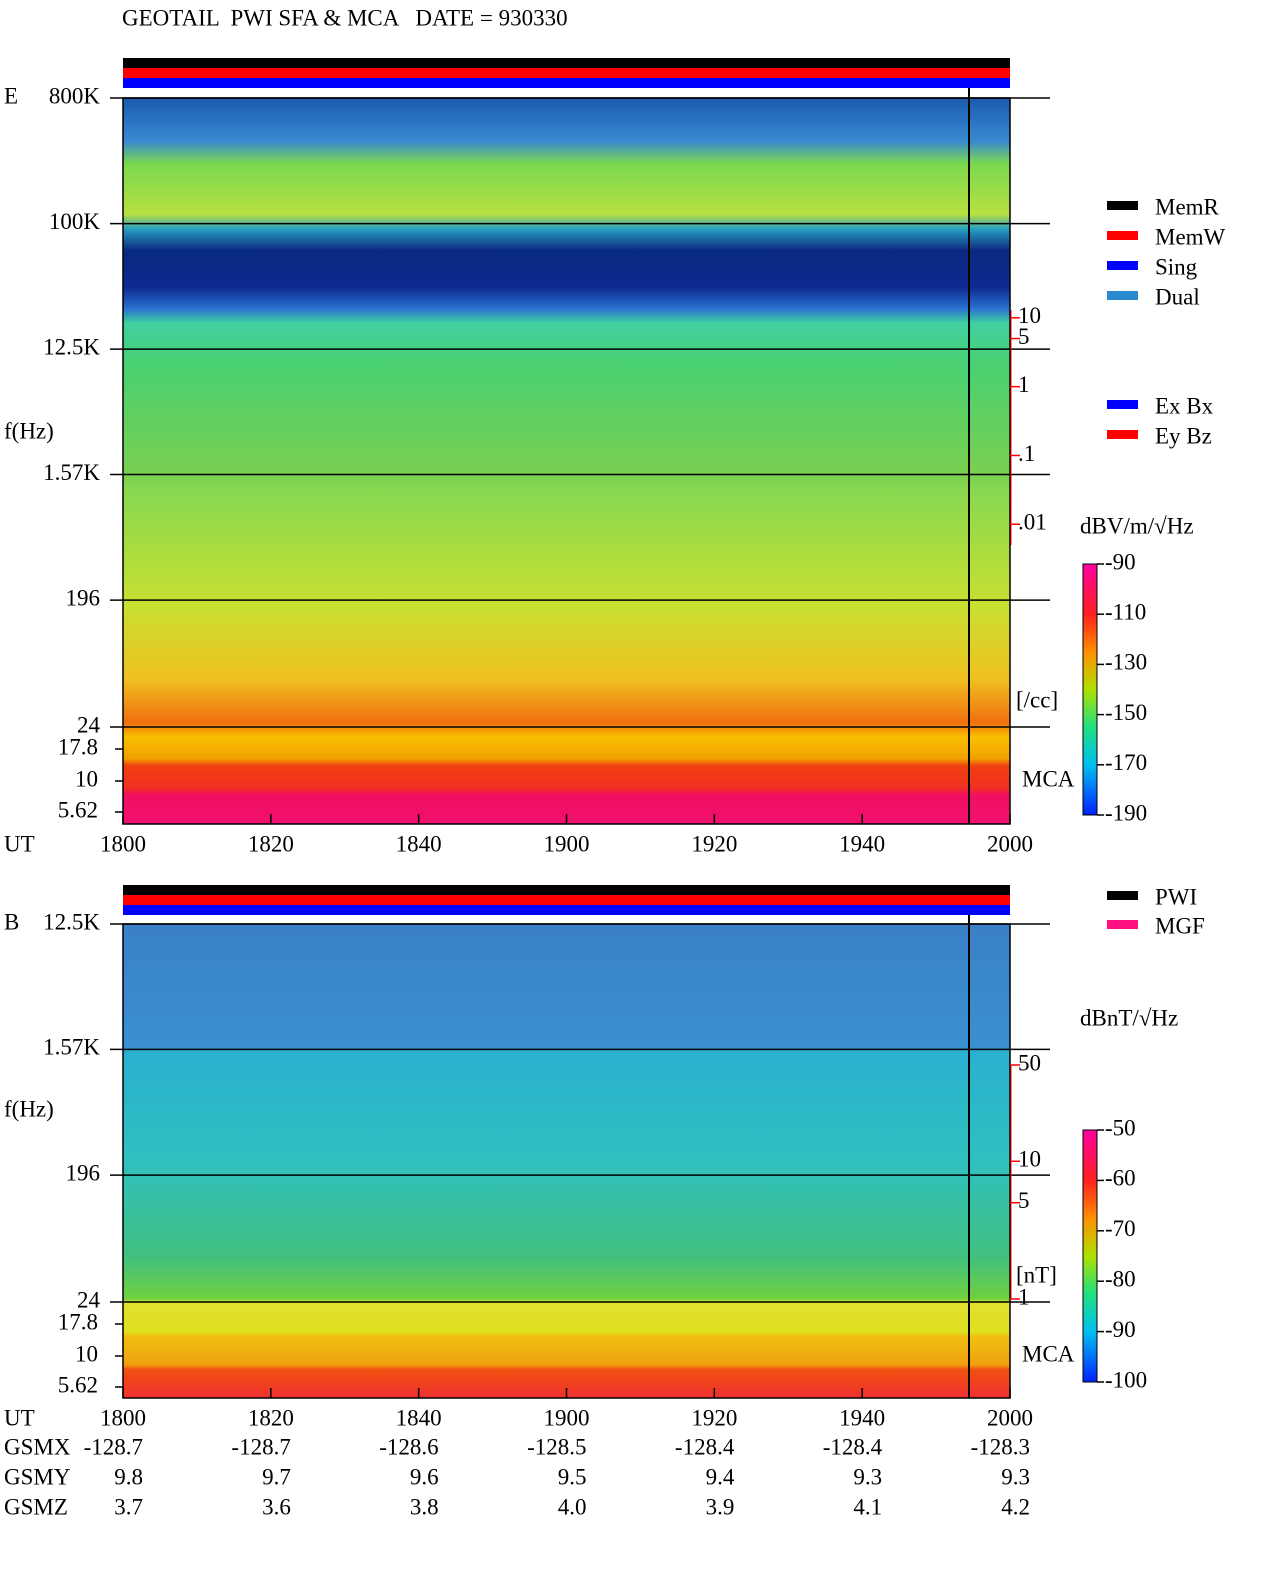 The height and width of the screenshot is (1593, 1280). Describe the element at coordinates (11, 95) in the screenshot. I see `panel-label: E` at that location.